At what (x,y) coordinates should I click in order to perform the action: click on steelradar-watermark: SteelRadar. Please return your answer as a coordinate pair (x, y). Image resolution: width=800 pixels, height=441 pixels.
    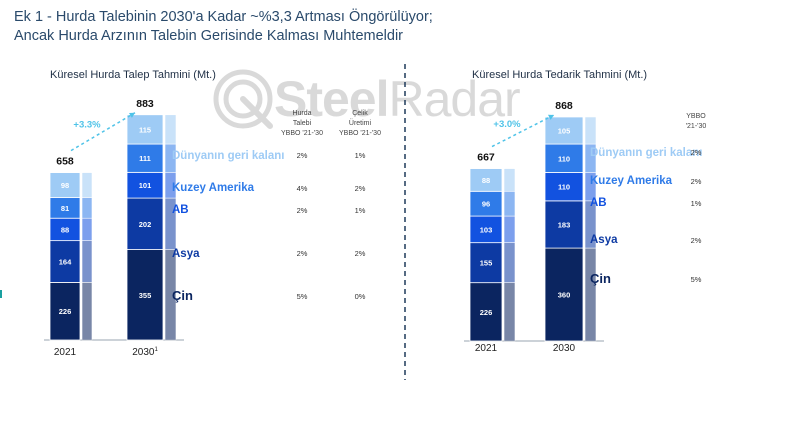
    Looking at the image, I should click on (366, 99).